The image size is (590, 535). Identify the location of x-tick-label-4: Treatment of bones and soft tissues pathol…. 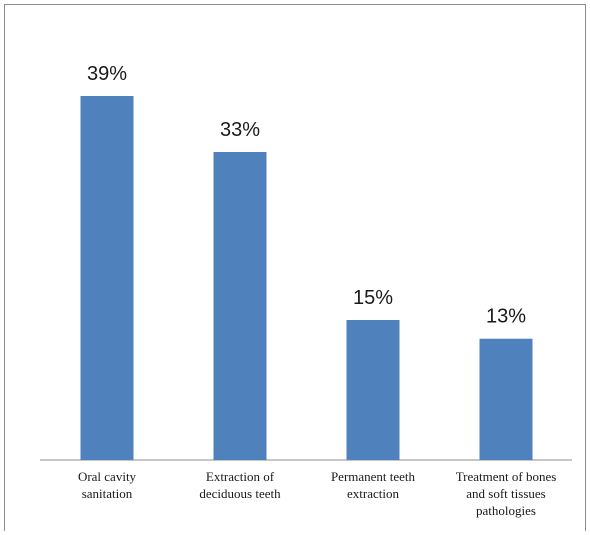
(506, 493).